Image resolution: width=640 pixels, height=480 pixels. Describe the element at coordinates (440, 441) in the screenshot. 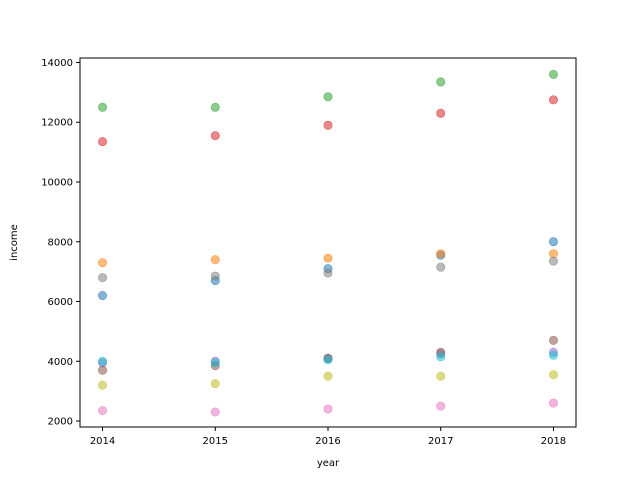

I see `x-tick-label: 2017` at that location.